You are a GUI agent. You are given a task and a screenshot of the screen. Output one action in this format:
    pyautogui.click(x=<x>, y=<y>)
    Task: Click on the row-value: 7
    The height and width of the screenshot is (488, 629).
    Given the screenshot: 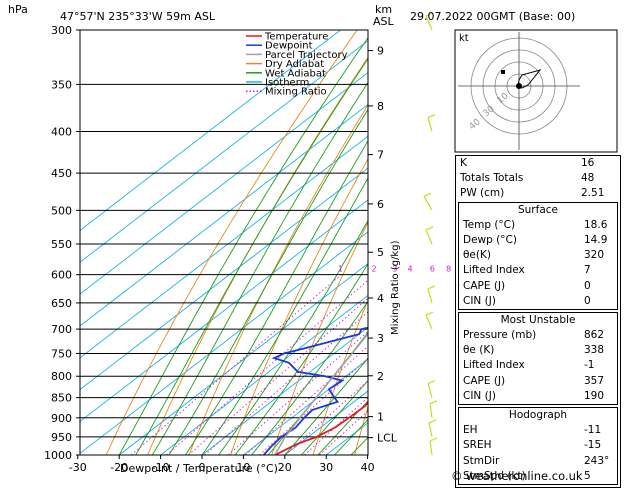 What is the action you would take?
    pyautogui.click(x=587, y=270)
    